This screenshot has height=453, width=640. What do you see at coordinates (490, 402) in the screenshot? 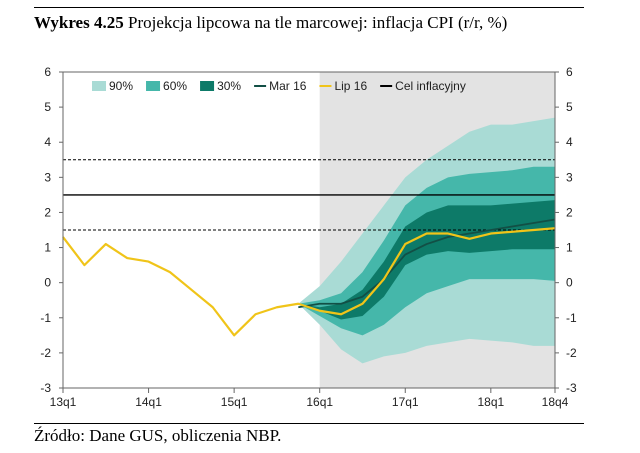
I see `x-tick-label: 18q1` at bounding box center [490, 402].